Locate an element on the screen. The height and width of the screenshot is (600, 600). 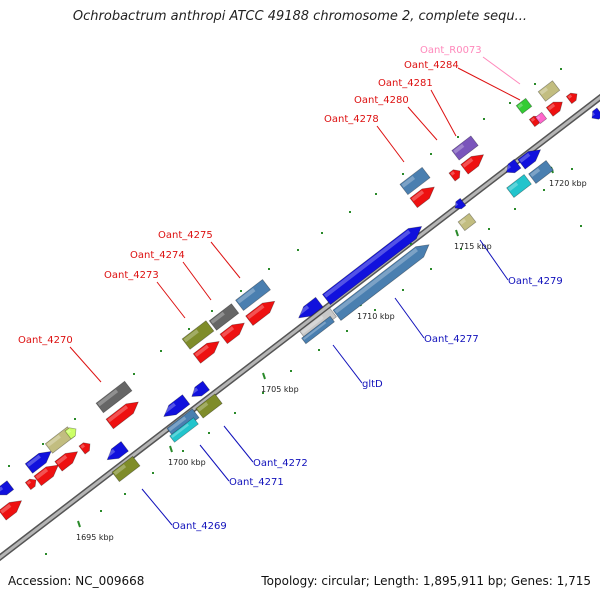
gene-label: Oant_4269 is located at coordinates (199, 526).